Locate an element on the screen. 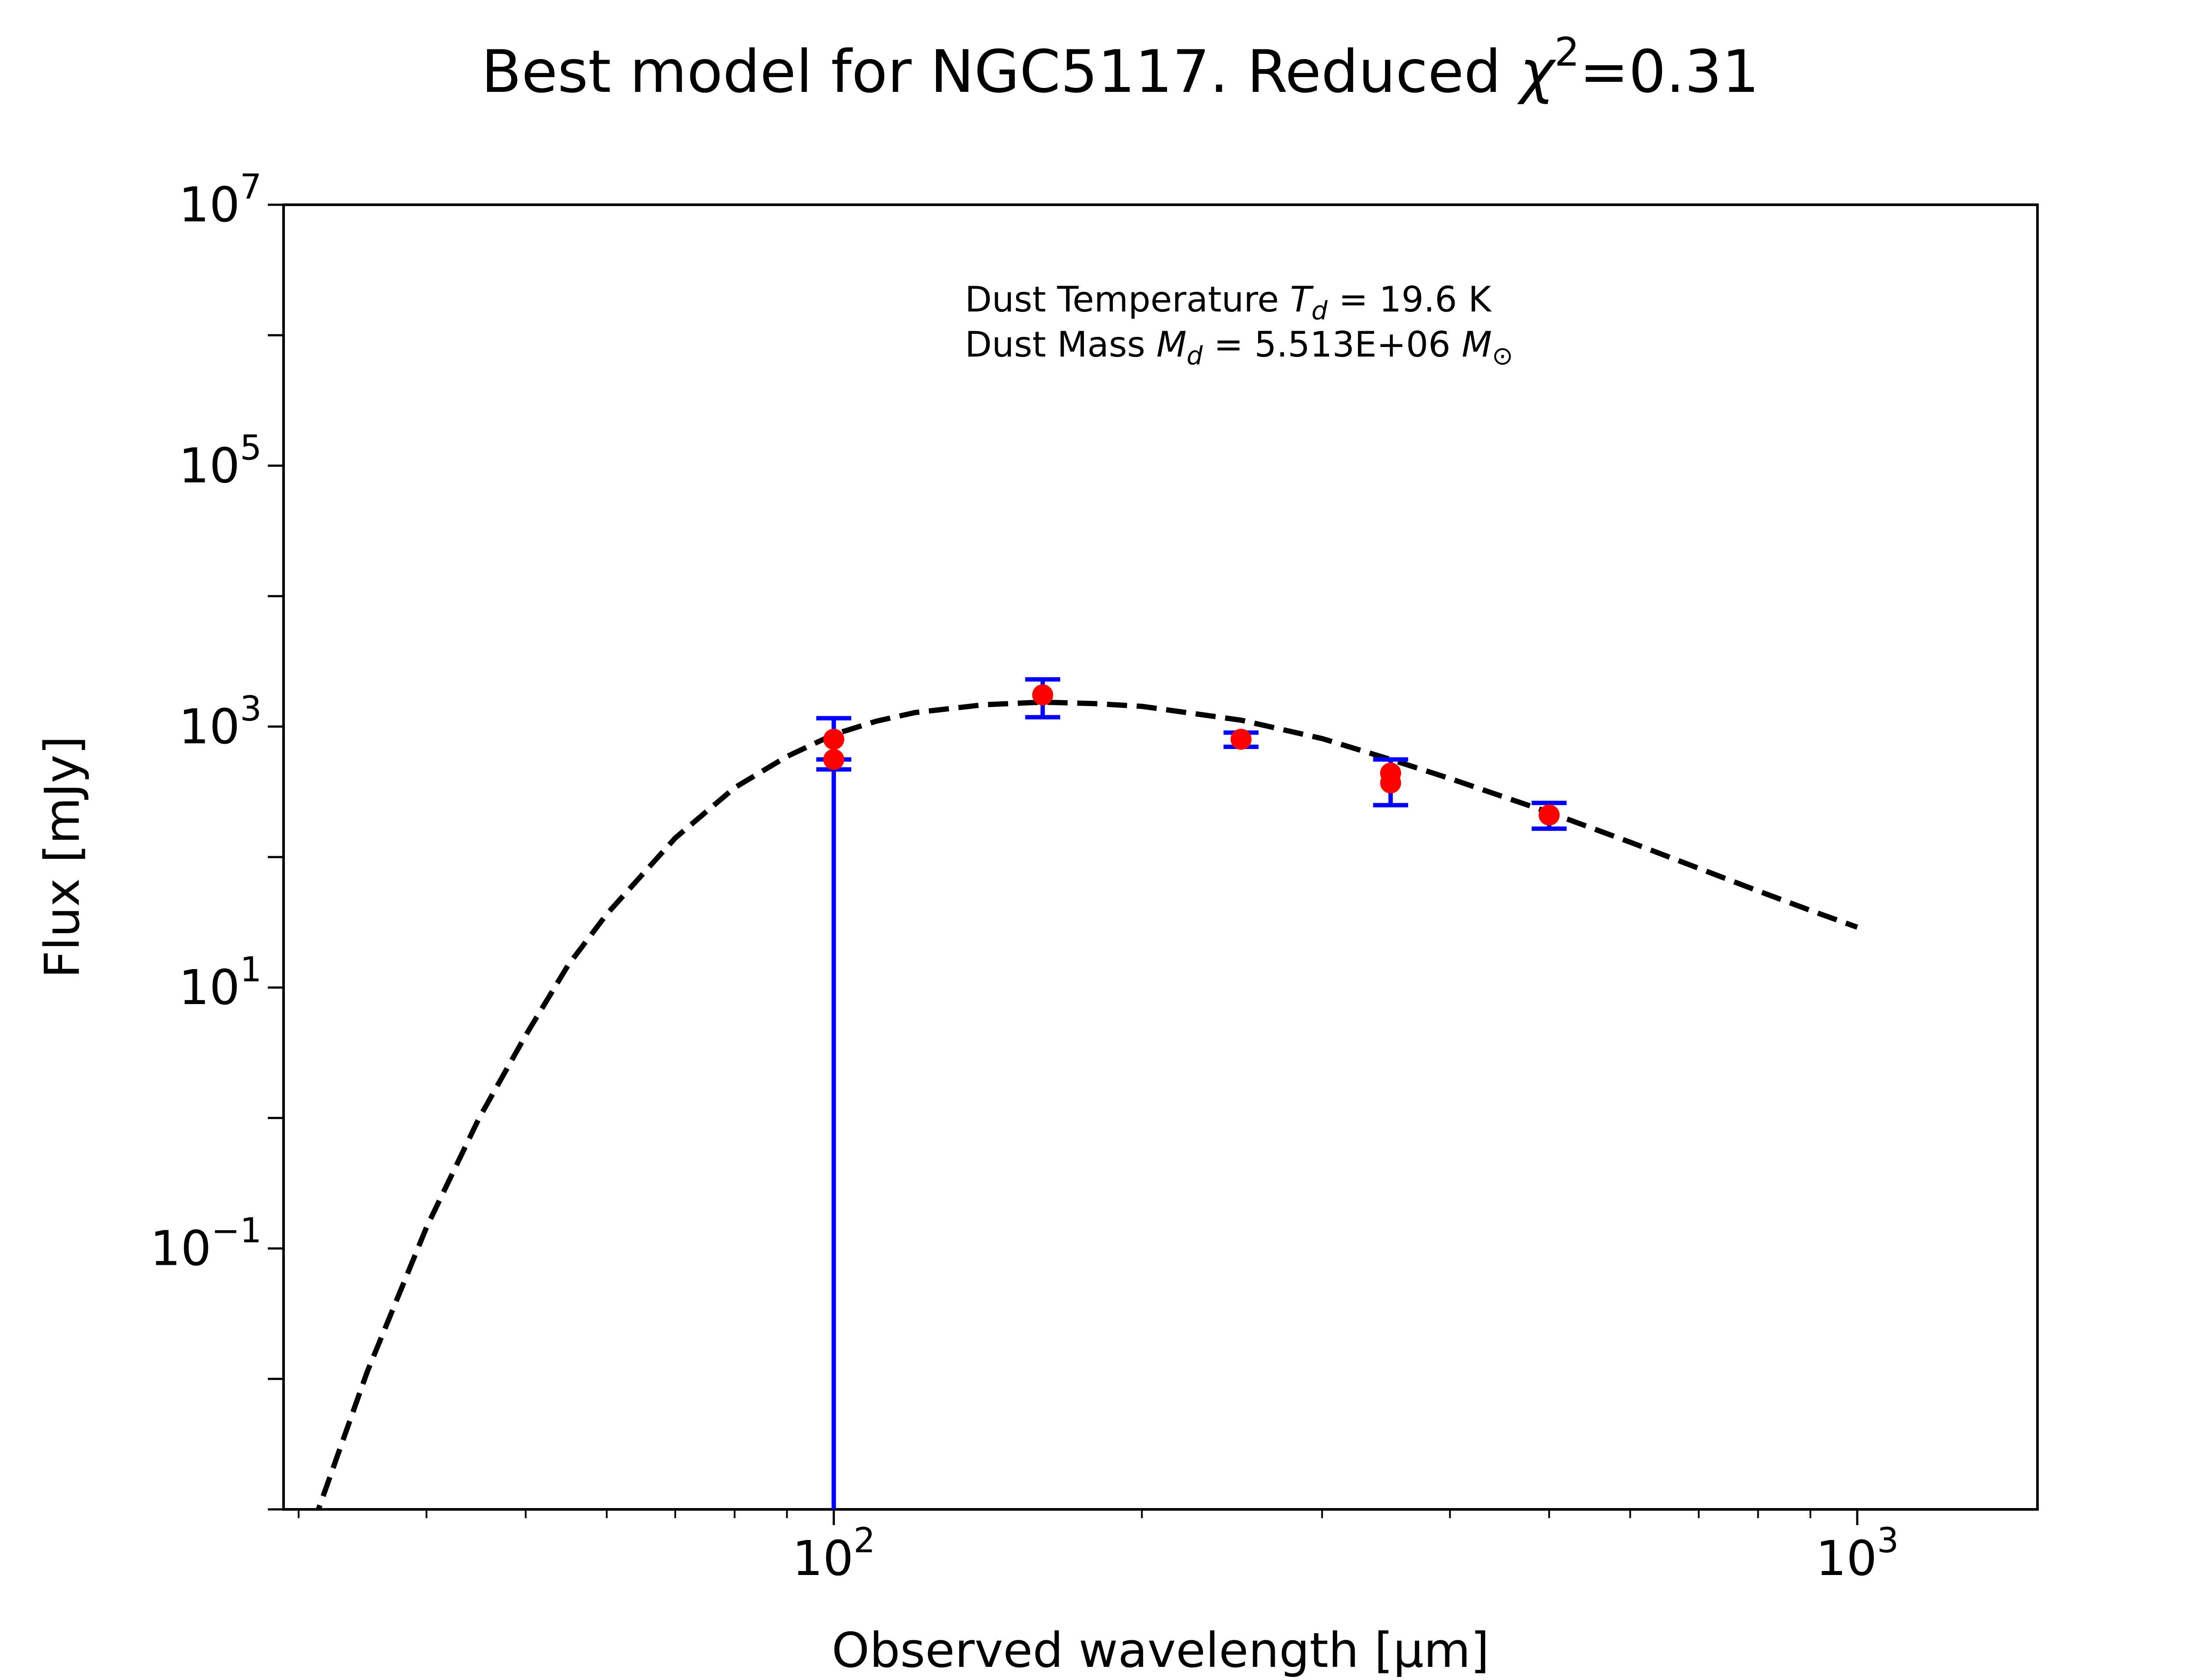 The height and width of the screenshot is (1680, 2188). y-tick-label: 10¹ is located at coordinates (221, 982).